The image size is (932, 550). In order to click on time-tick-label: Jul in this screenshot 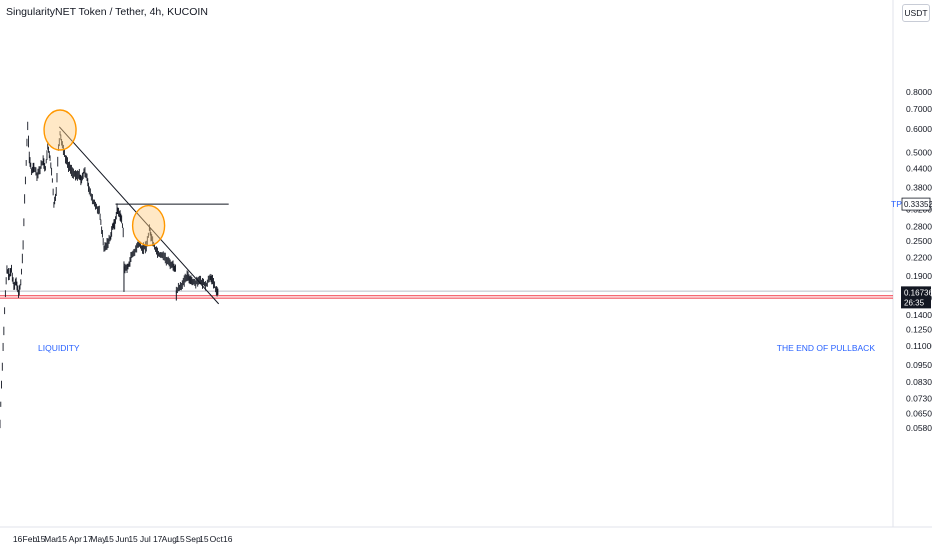, I will do `click(145, 539)`.